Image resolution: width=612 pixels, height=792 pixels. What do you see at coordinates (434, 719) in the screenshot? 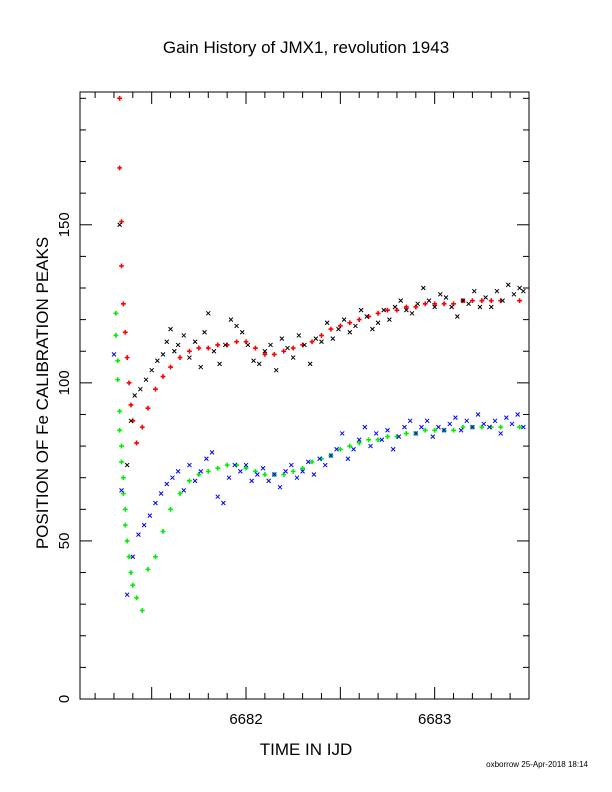
I see `x-tick-label: 6683` at bounding box center [434, 719].